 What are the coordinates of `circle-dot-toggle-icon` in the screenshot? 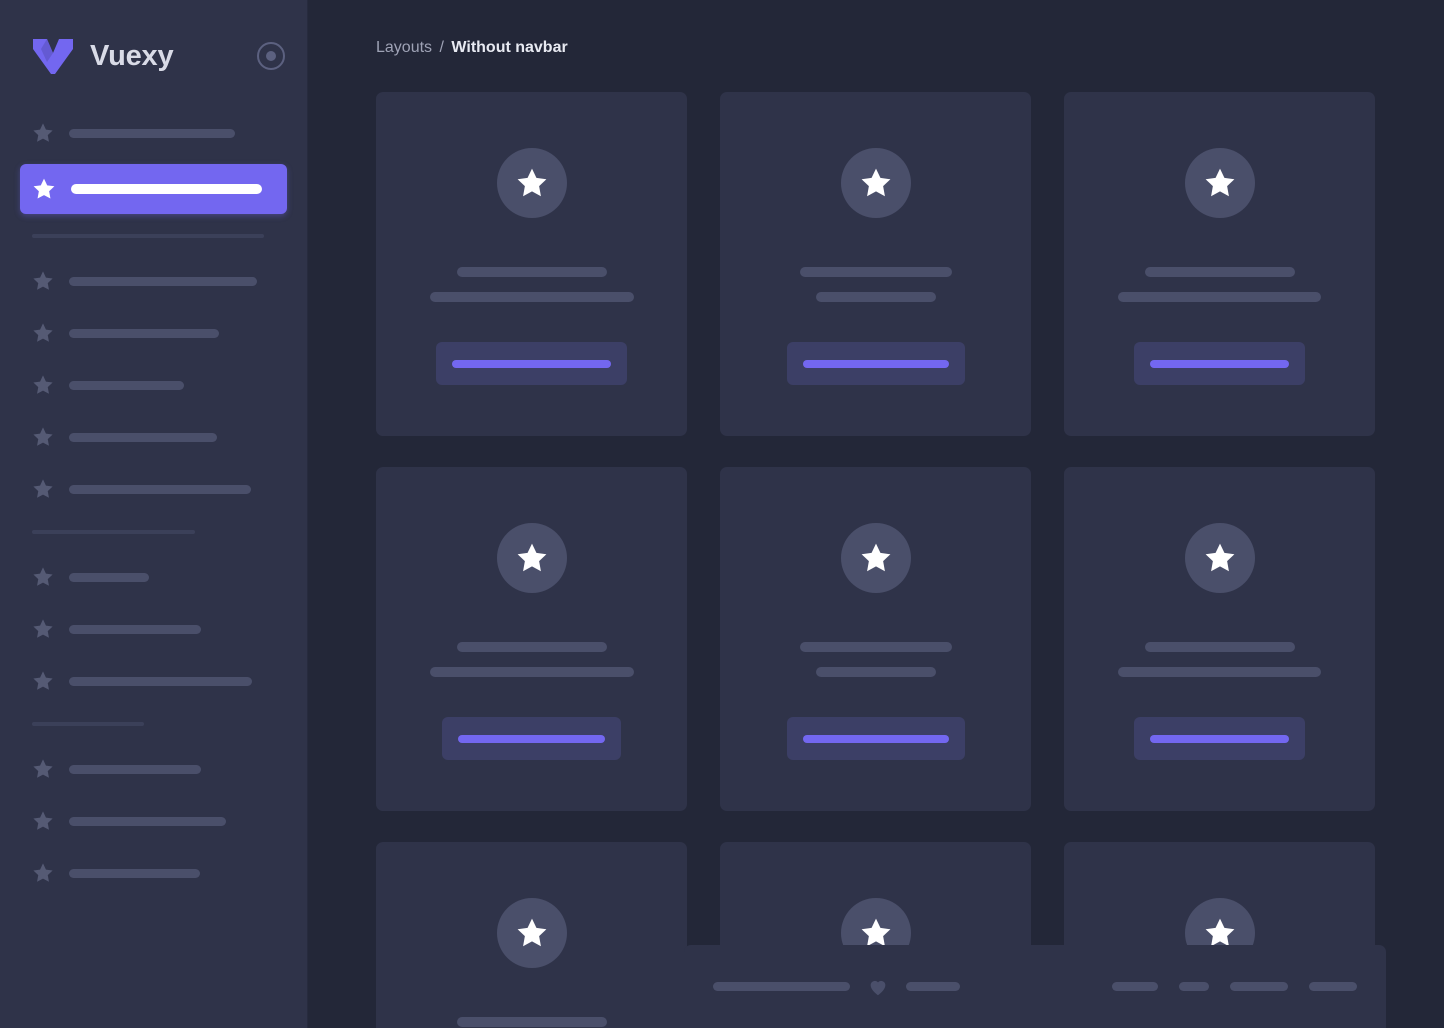 It's located at (271, 56).